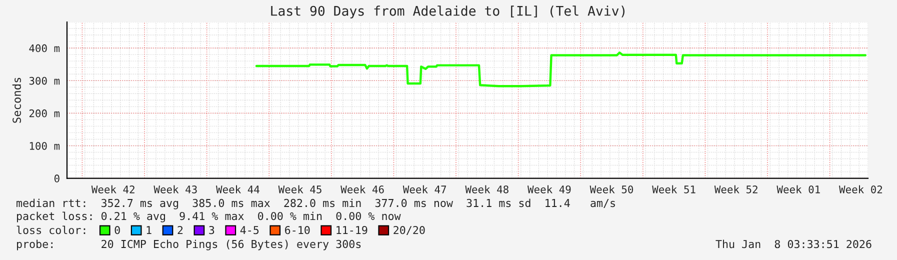 This screenshot has height=260, width=897. Describe the element at coordinates (189, 245) in the screenshot. I see `text: probe: 20 ICMP Echo Pings (56 Bytes) every 300s` at that location.